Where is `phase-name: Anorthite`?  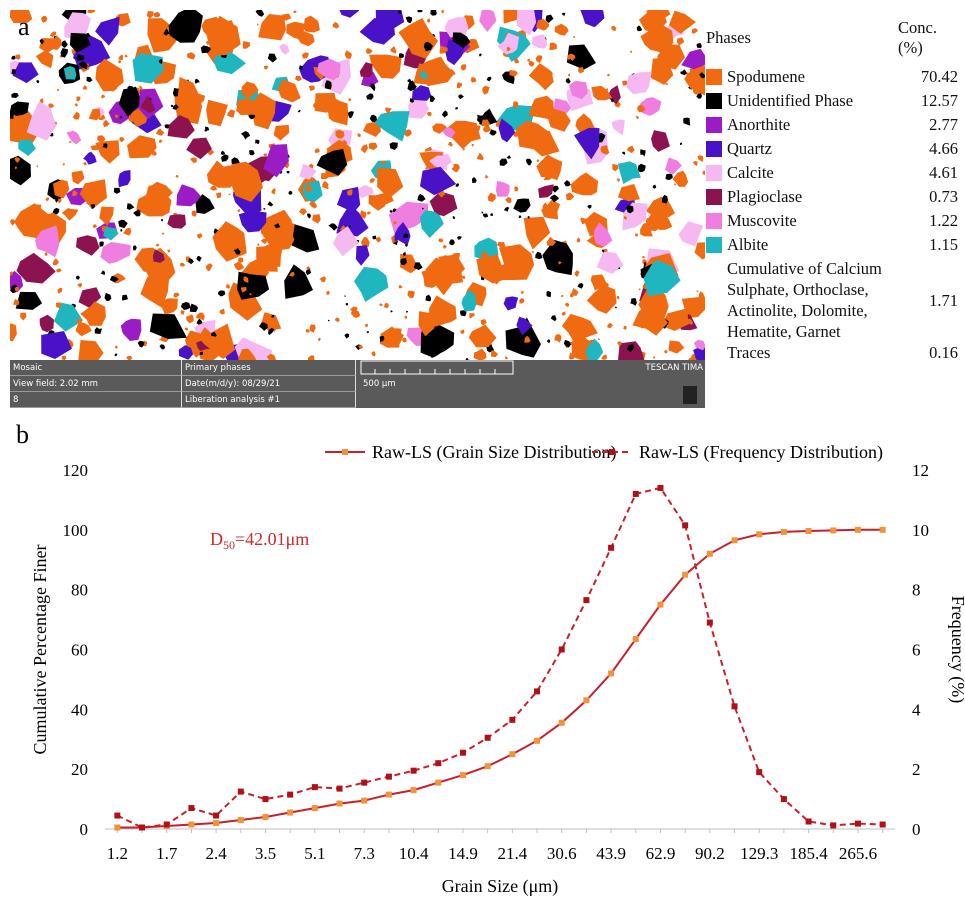 phase-name: Anorthite is located at coordinates (759, 124).